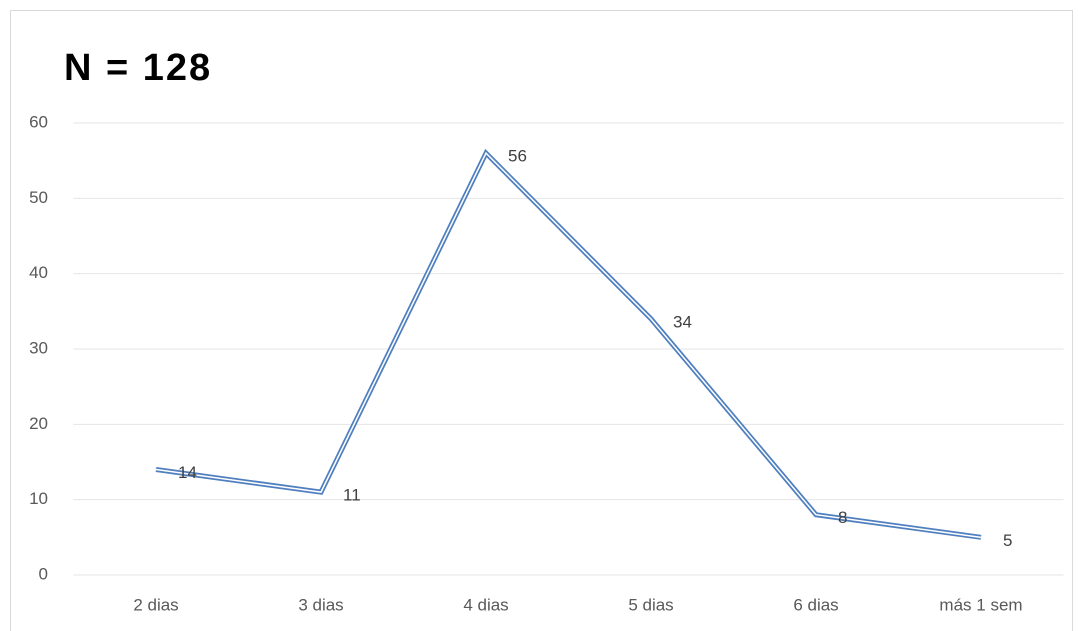 The height and width of the screenshot is (631, 1078). Describe the element at coordinates (43, 573) in the screenshot. I see `y-tick-label: 0` at that location.